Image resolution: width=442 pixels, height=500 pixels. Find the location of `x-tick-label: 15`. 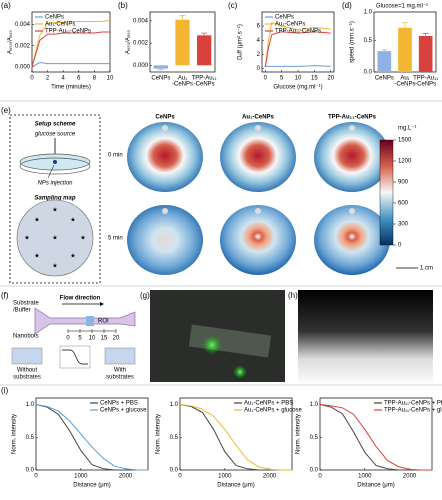

x-tick-label: 15 is located at coordinates (314, 79).